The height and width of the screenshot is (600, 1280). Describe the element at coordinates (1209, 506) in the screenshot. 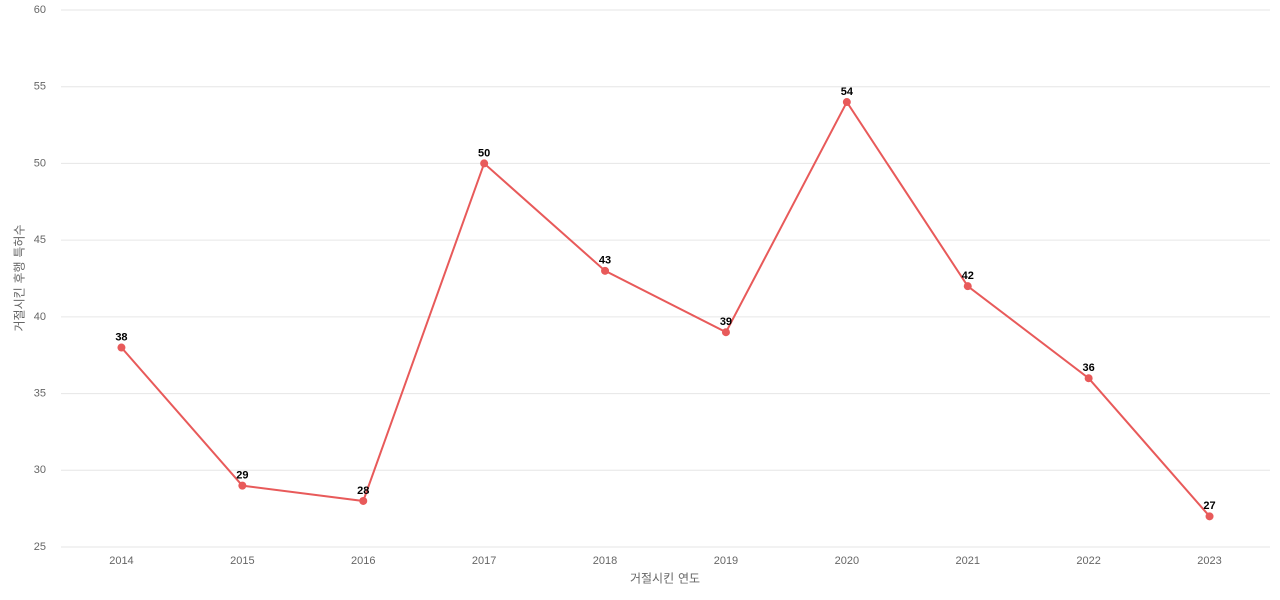

I see `data-label: 27` at that location.